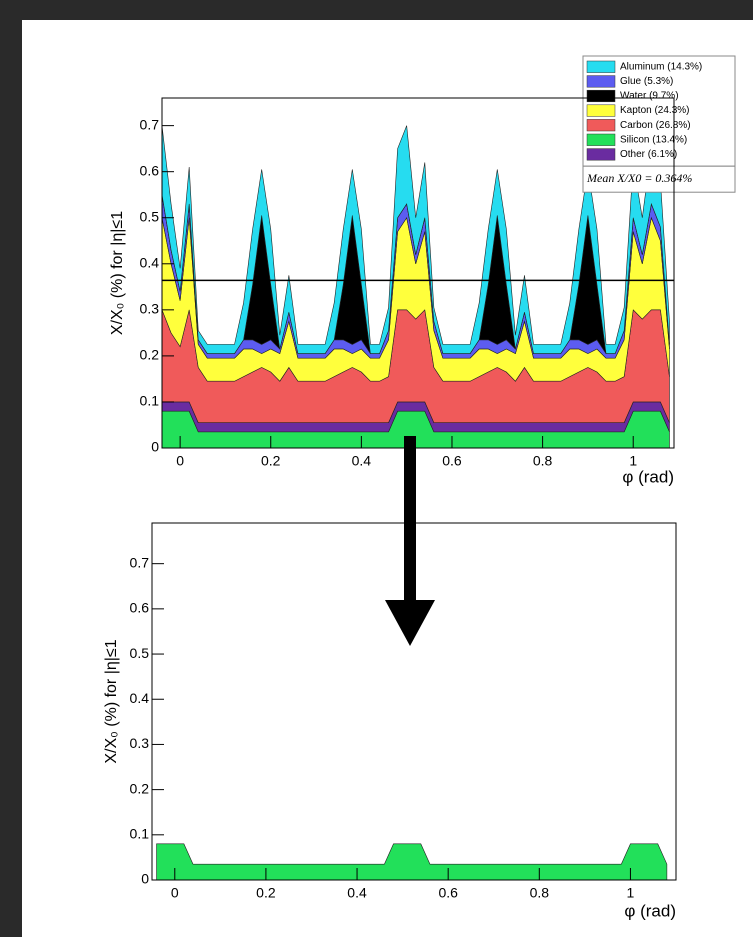 This screenshot has width=753, height=937. What do you see at coordinates (646, 81) in the screenshot?
I see `legend-label: Glue (5.3%)` at bounding box center [646, 81].